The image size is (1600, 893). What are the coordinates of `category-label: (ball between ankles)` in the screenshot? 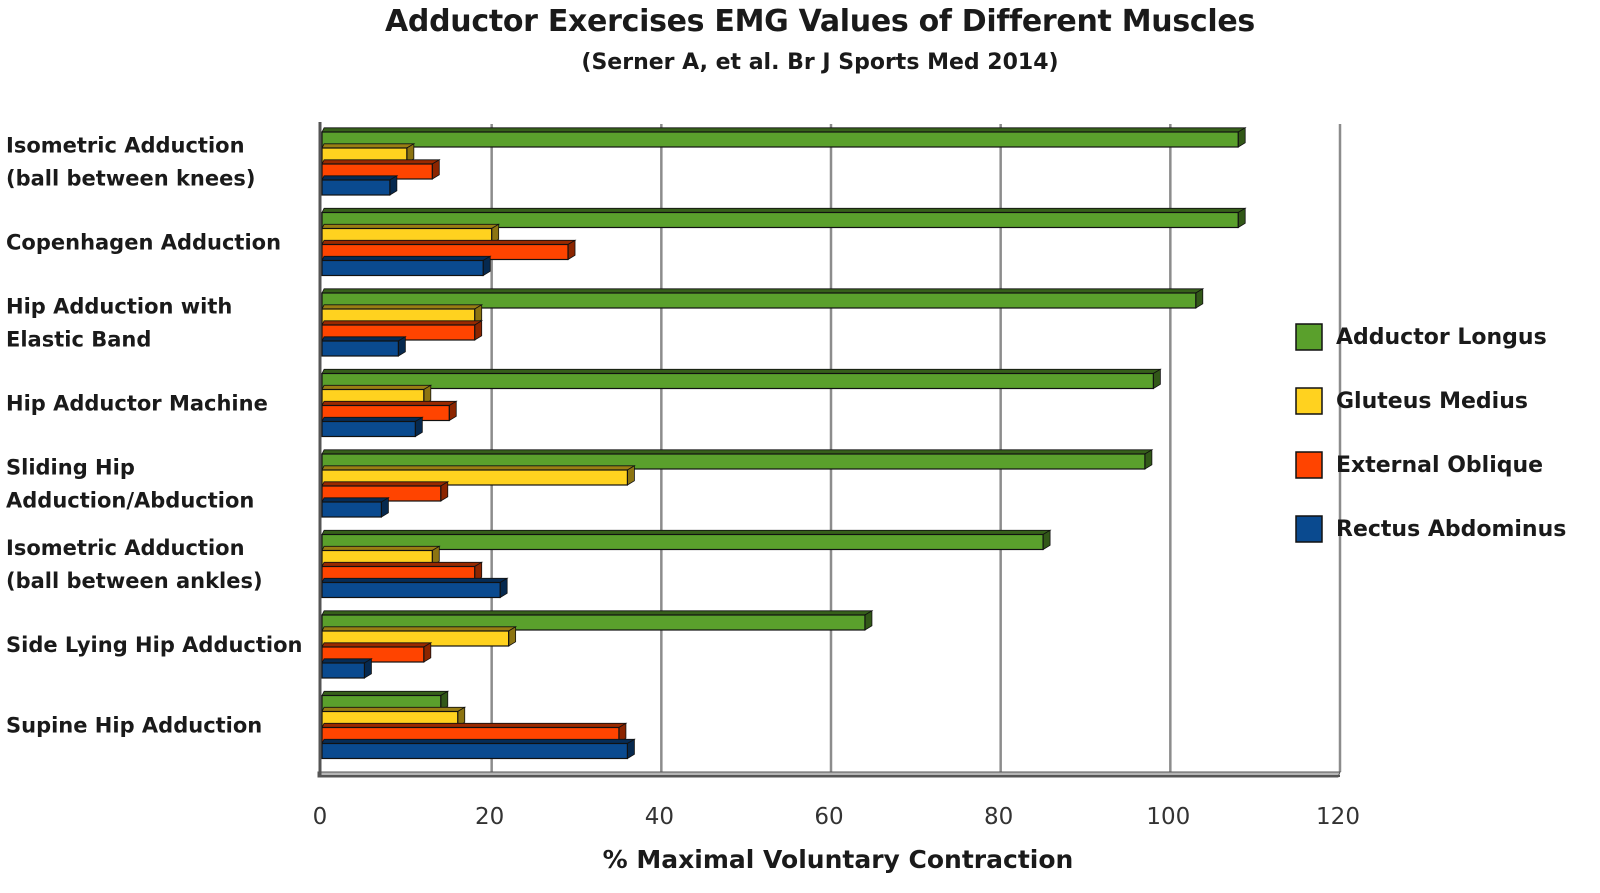 It's located at (134, 581).